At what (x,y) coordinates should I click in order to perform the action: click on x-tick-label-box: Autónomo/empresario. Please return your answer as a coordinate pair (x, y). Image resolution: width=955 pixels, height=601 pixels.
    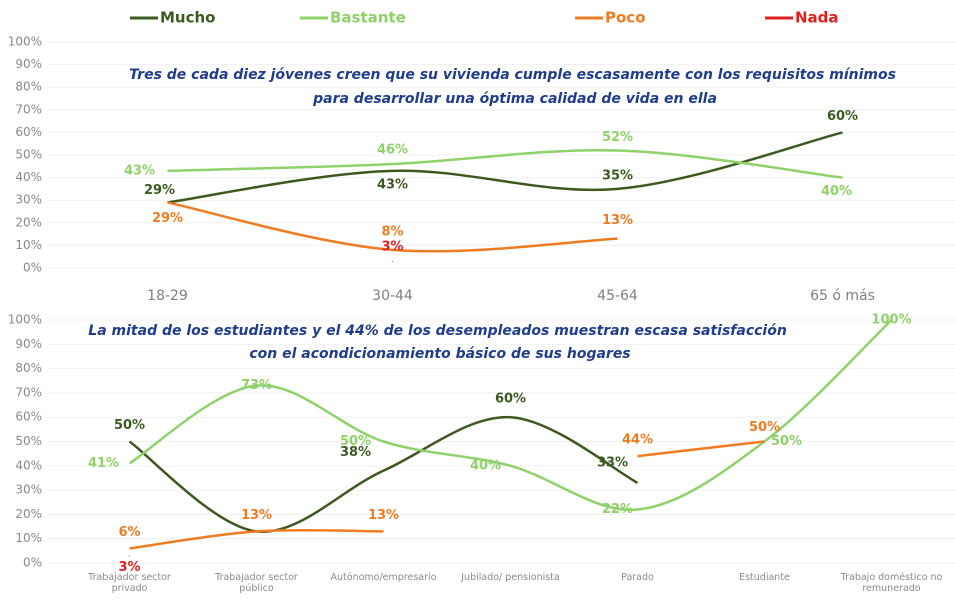
    Looking at the image, I should click on (383, 577).